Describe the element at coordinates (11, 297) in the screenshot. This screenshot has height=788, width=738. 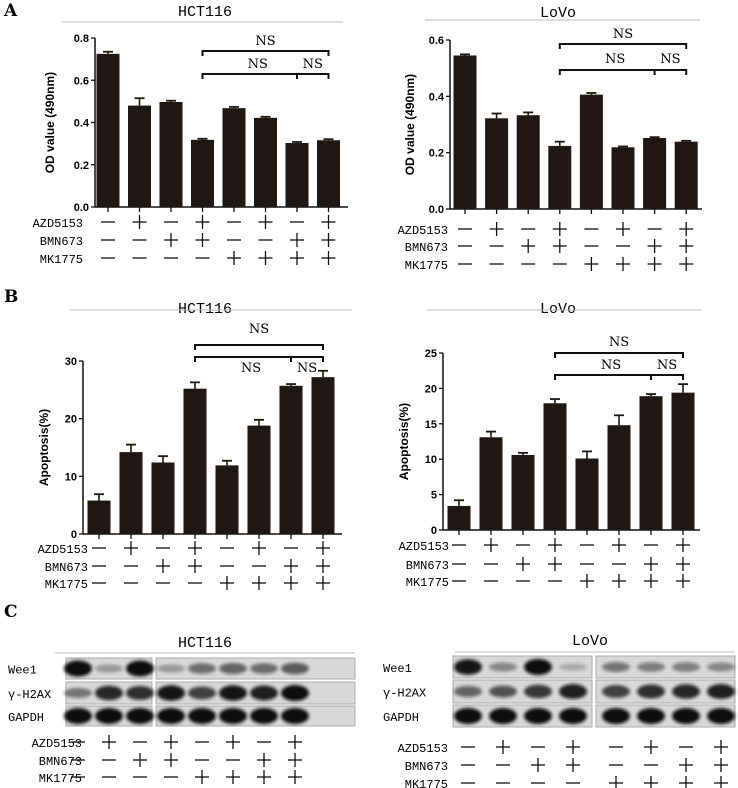
I see `panel-label: B` at that location.